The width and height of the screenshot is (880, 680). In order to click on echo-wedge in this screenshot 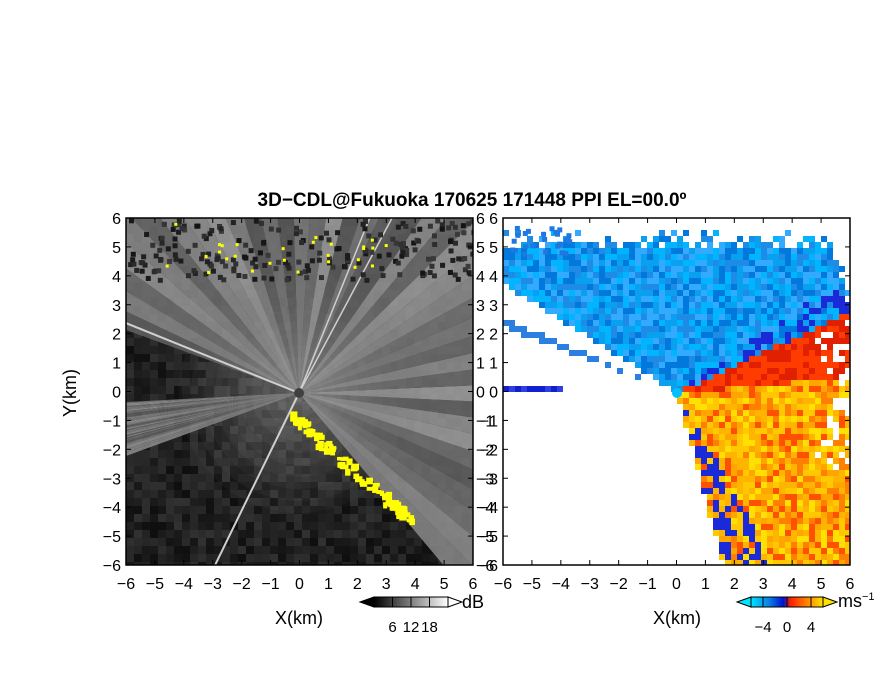, I will do `click(212, 417)`.